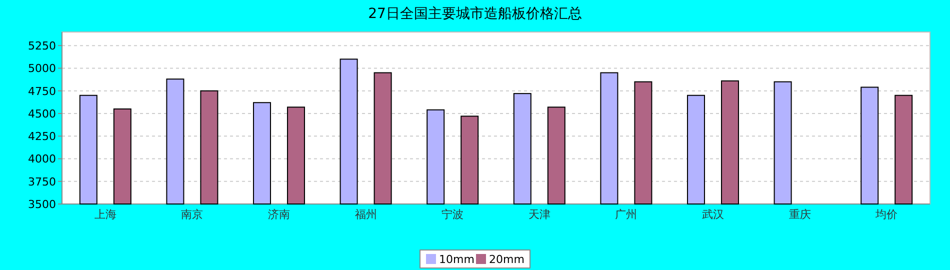  What do you see at coordinates (799, 214) in the screenshot?
I see `x-tick-label: 重庆` at bounding box center [799, 214].